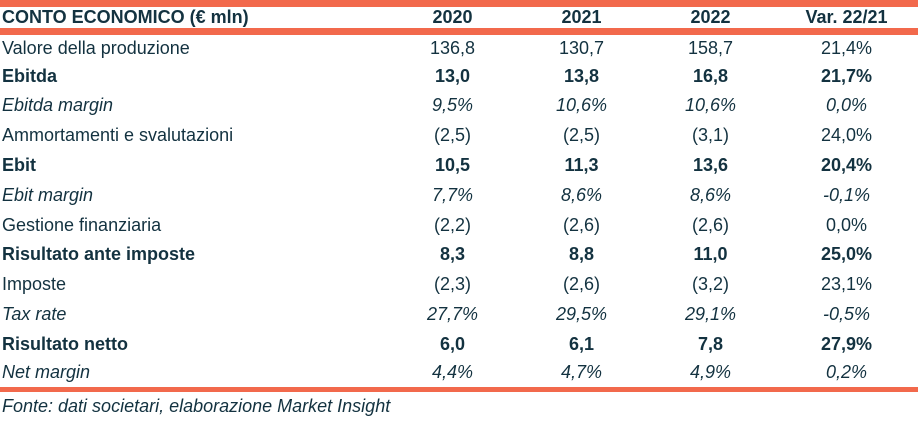 The width and height of the screenshot is (918, 431). I want to click on cell-2020: 136,8, so click(452, 47).